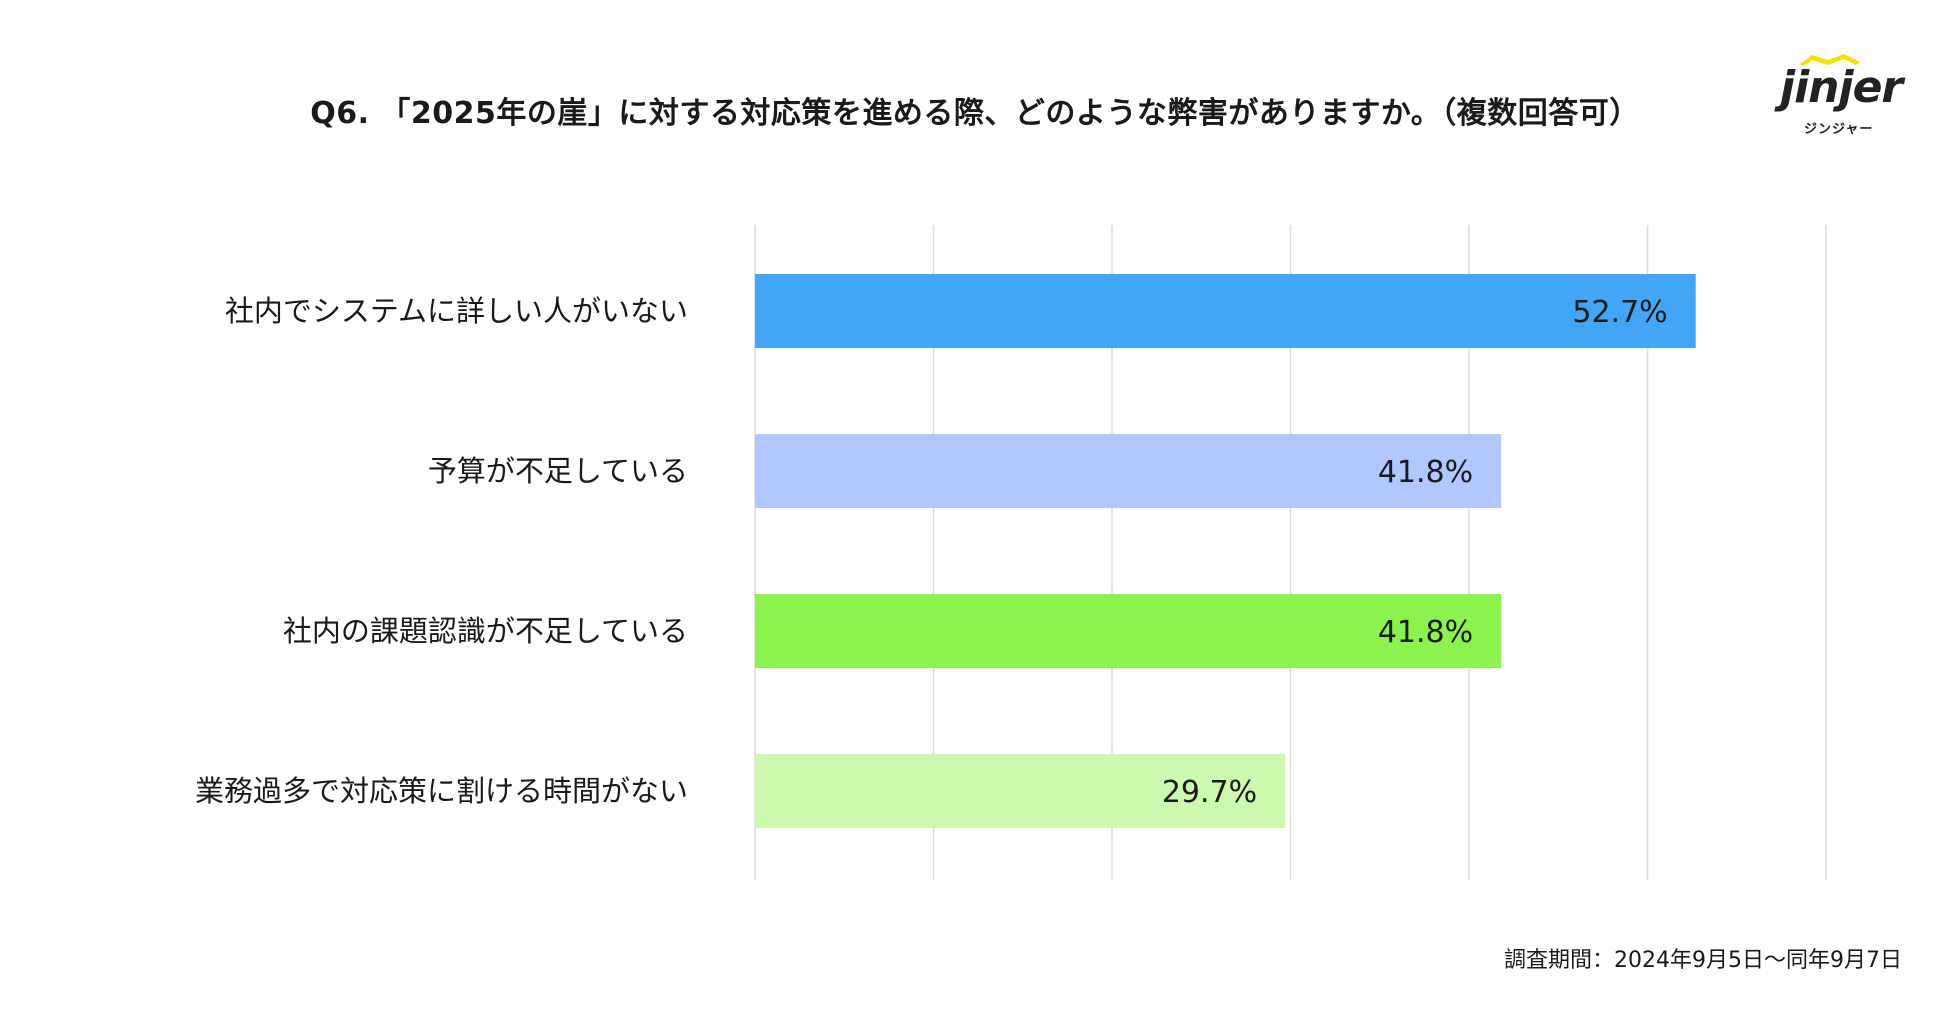  What do you see at coordinates (485, 631) in the screenshot?
I see `category-label-3: 社内の課題認識が不足している` at bounding box center [485, 631].